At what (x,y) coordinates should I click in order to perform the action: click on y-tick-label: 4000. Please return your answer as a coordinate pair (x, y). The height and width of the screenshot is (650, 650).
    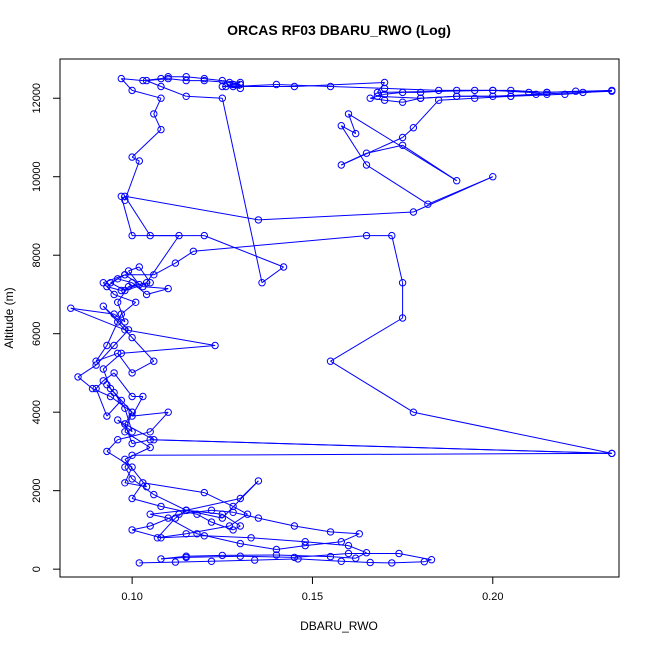
    Looking at the image, I should click on (37, 412).